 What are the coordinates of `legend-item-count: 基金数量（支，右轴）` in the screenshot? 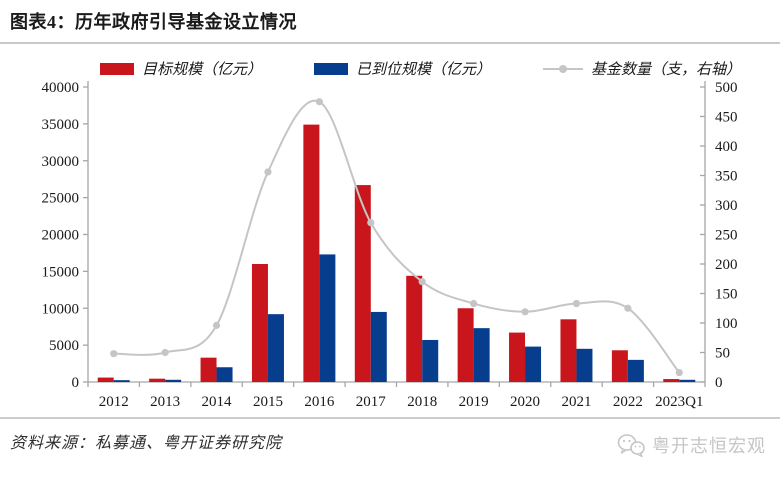 It's located at (642, 68).